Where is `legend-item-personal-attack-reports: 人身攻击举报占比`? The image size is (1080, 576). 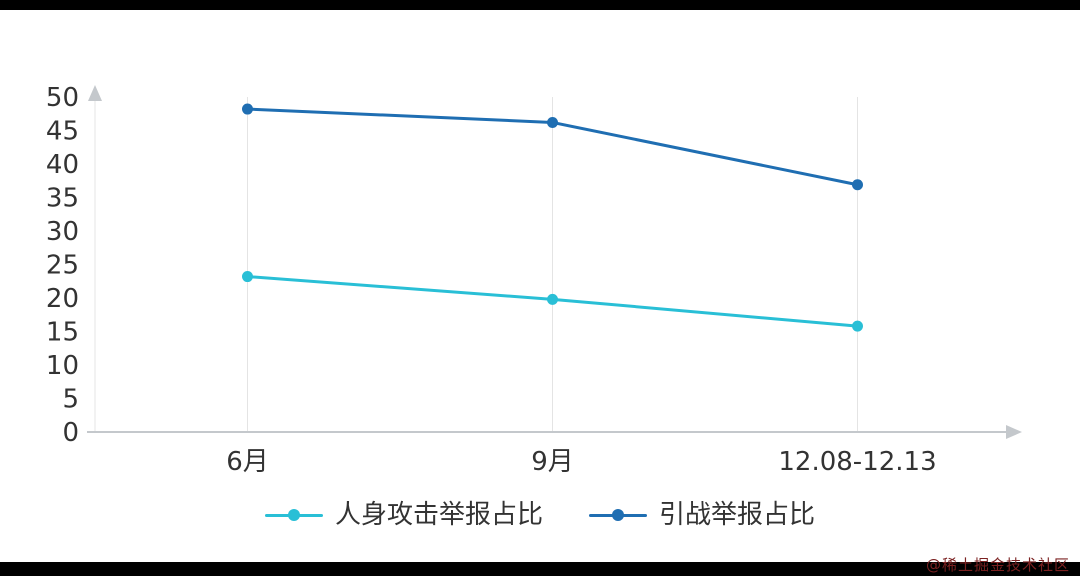 legend-item-personal-attack-reports: 人身攻击举报占比 is located at coordinates (403, 515).